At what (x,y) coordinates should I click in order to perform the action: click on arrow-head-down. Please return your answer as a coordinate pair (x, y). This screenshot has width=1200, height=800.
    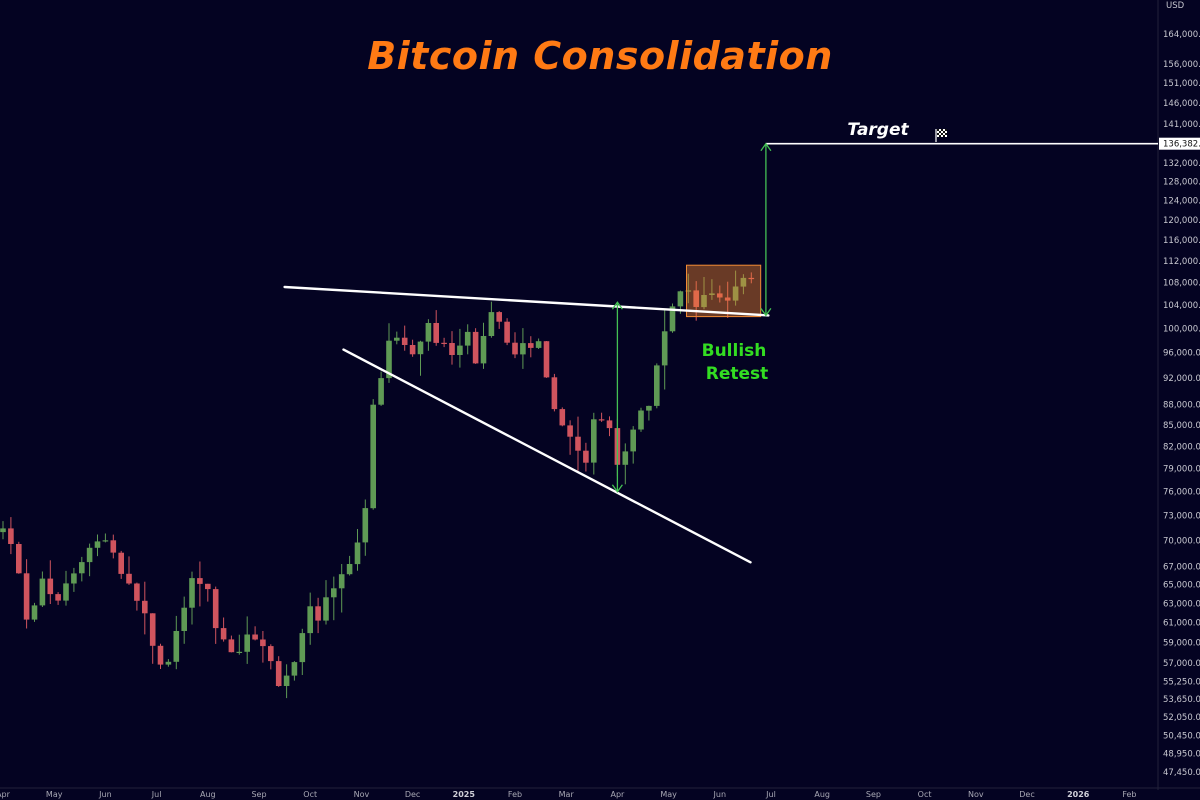
    Looking at the image, I should click on (617, 488).